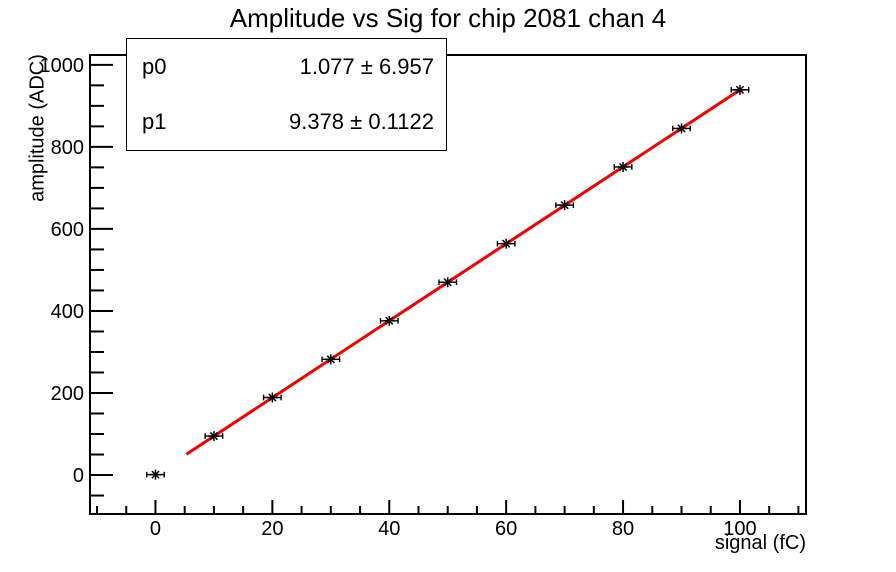  What do you see at coordinates (154, 122) in the screenshot?
I see `stat-name: p1` at bounding box center [154, 122].